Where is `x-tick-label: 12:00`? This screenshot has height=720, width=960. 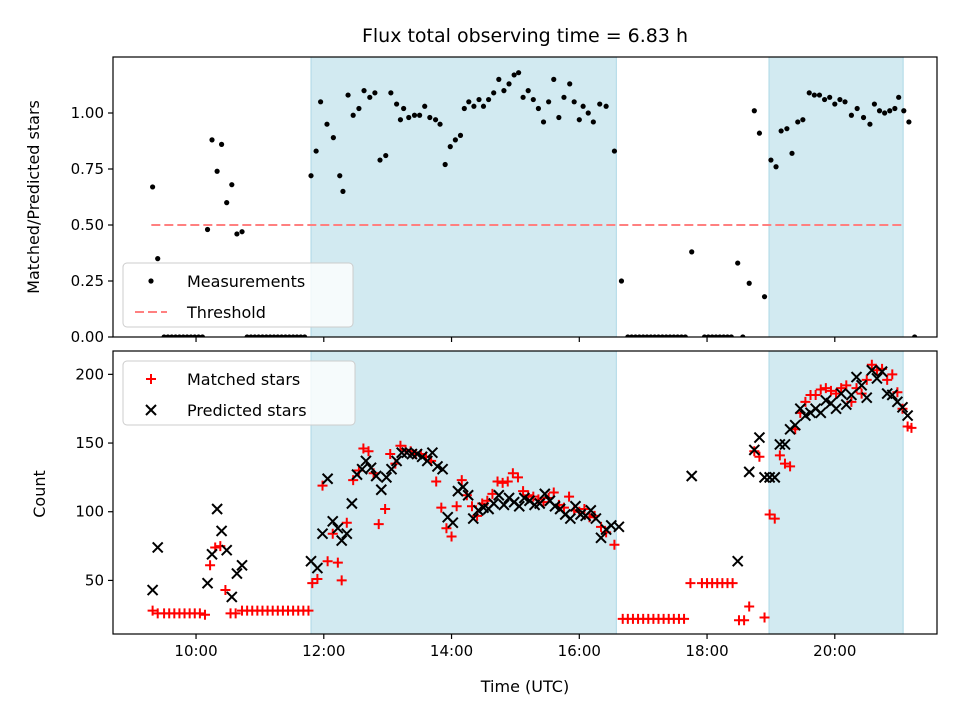 x-tick-label: 12:00 is located at coordinates (323, 651).